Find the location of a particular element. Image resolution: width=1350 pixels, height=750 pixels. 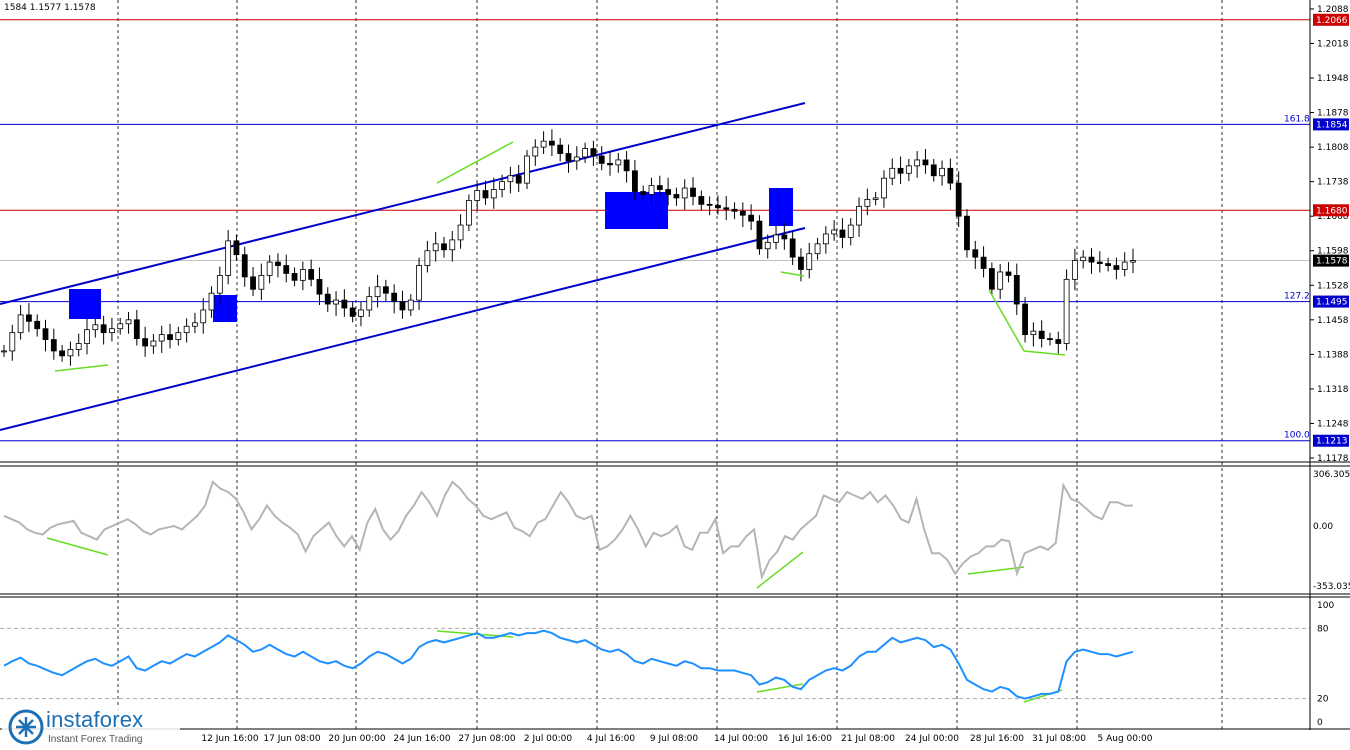

level-price-label: 1.1495 is located at coordinates (1332, 303).